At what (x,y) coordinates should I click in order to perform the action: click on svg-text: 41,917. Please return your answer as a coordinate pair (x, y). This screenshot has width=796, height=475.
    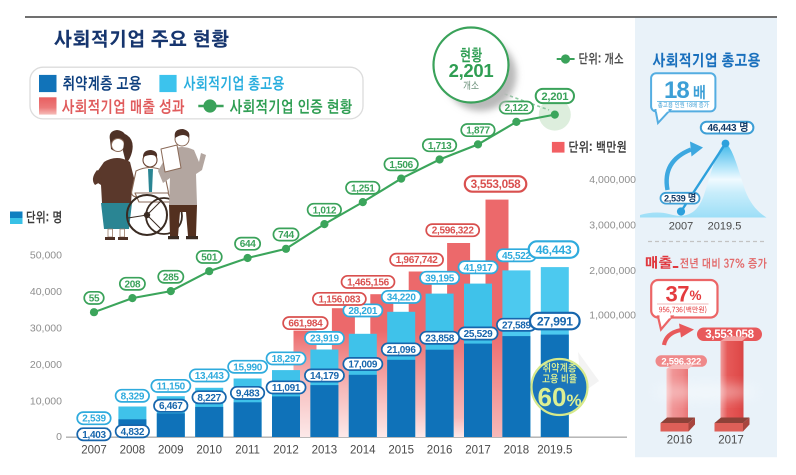
    Looking at the image, I should click on (479, 268).